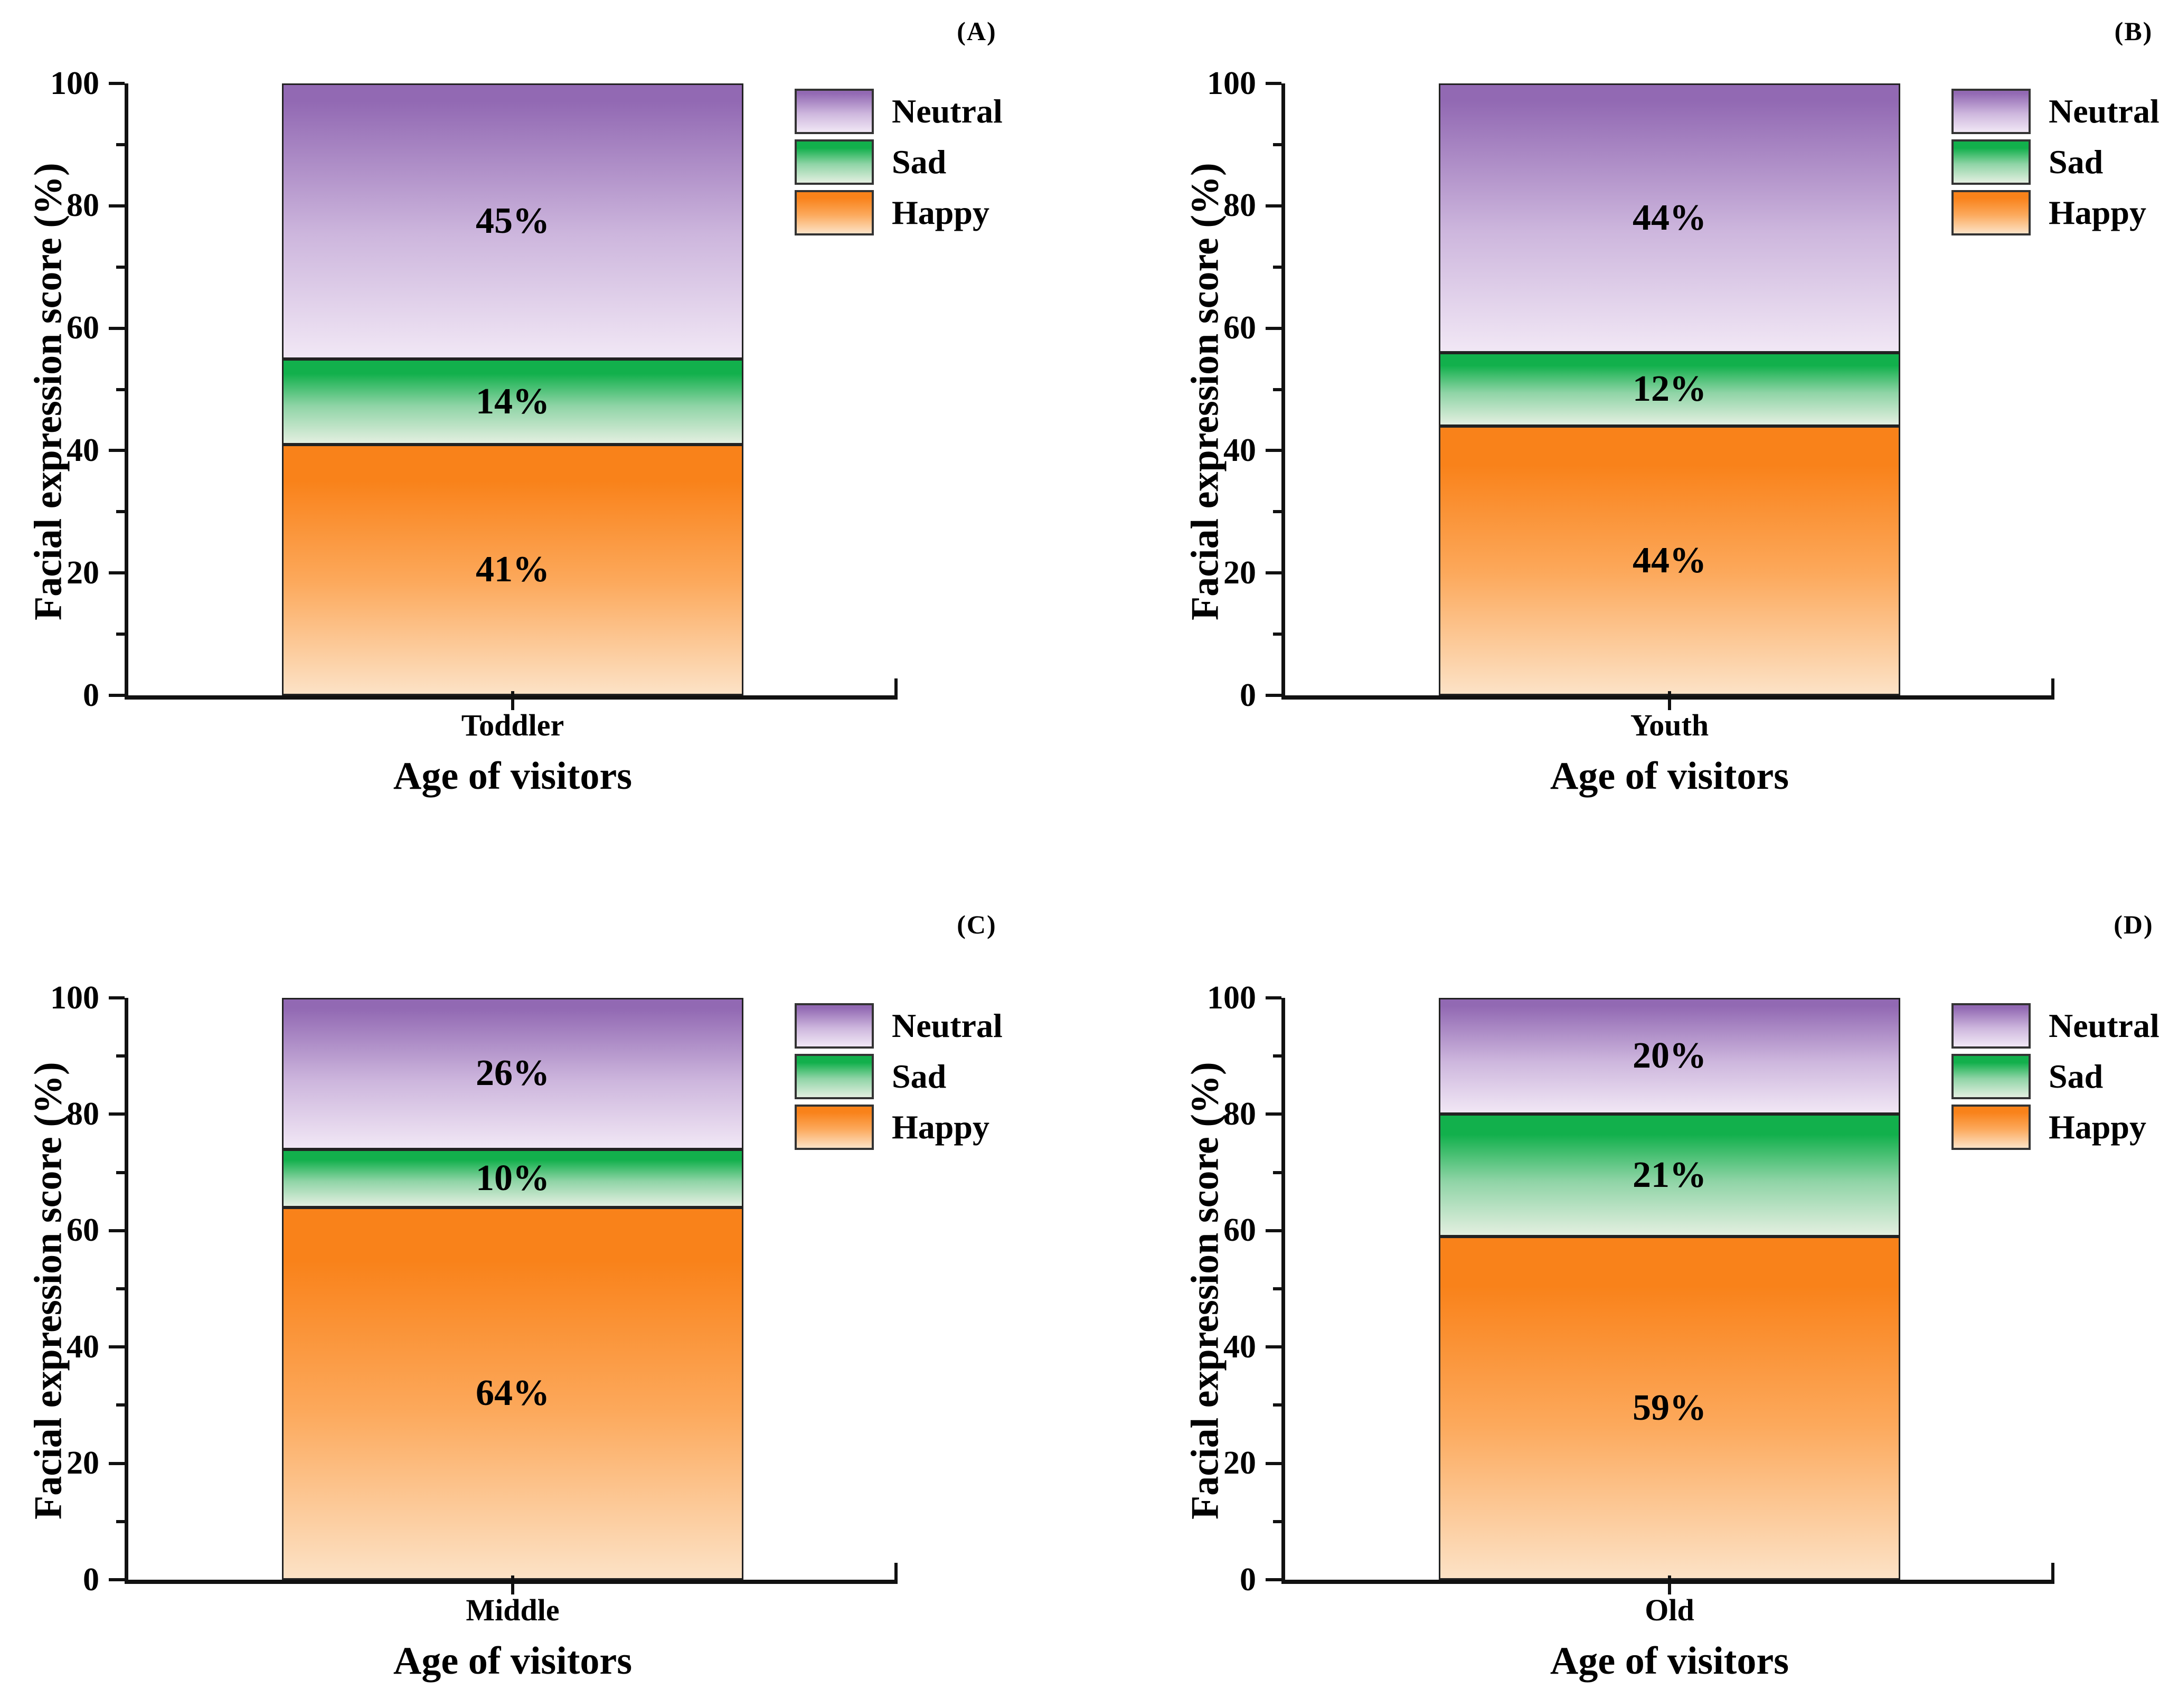 This screenshot has height=1708, width=2169. What do you see at coordinates (1670, 725) in the screenshot?
I see `x-category-label: Youth` at bounding box center [1670, 725].